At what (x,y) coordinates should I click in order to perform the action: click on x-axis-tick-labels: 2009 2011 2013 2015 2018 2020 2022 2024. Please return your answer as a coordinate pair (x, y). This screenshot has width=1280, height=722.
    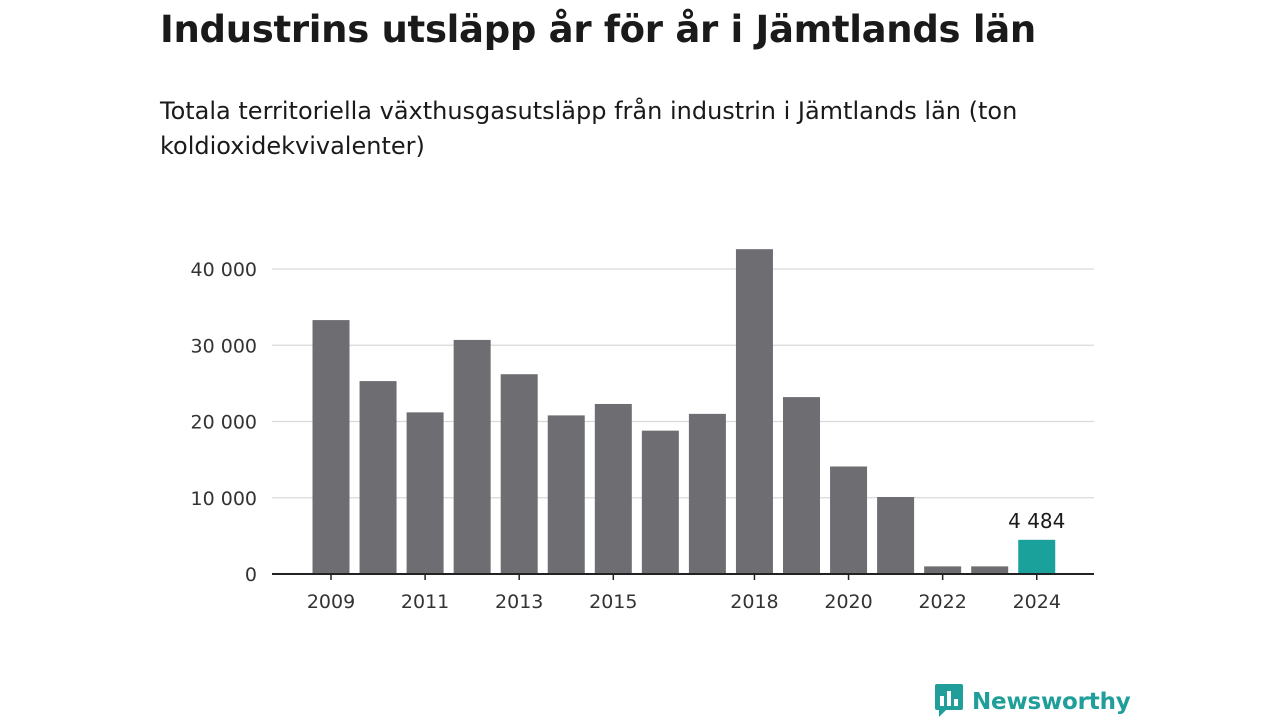
    Looking at the image, I should click on (684, 593).